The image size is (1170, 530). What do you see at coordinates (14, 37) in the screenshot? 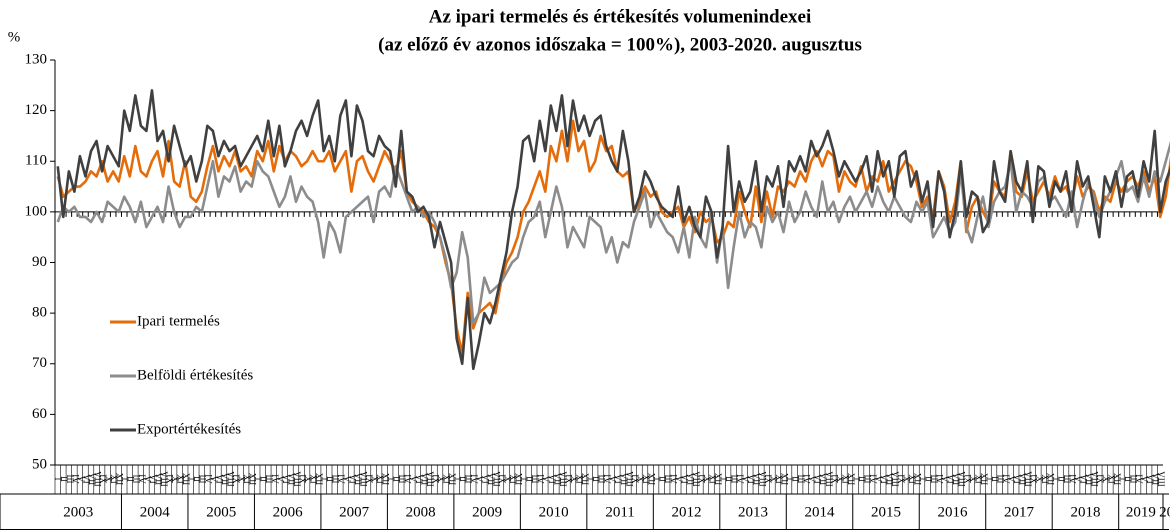
I see `y-axis-label: %` at bounding box center [14, 37].